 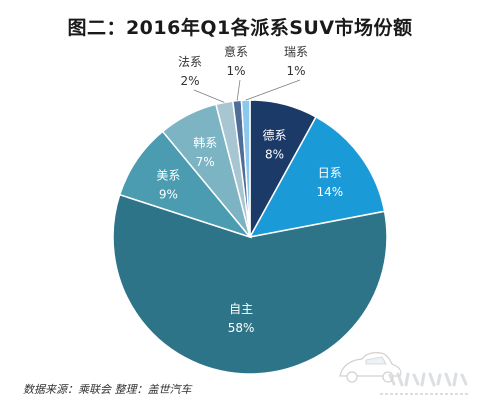 What do you see at coordinates (168, 195) in the screenshot?
I see `slice-label-value: 9%` at bounding box center [168, 195].